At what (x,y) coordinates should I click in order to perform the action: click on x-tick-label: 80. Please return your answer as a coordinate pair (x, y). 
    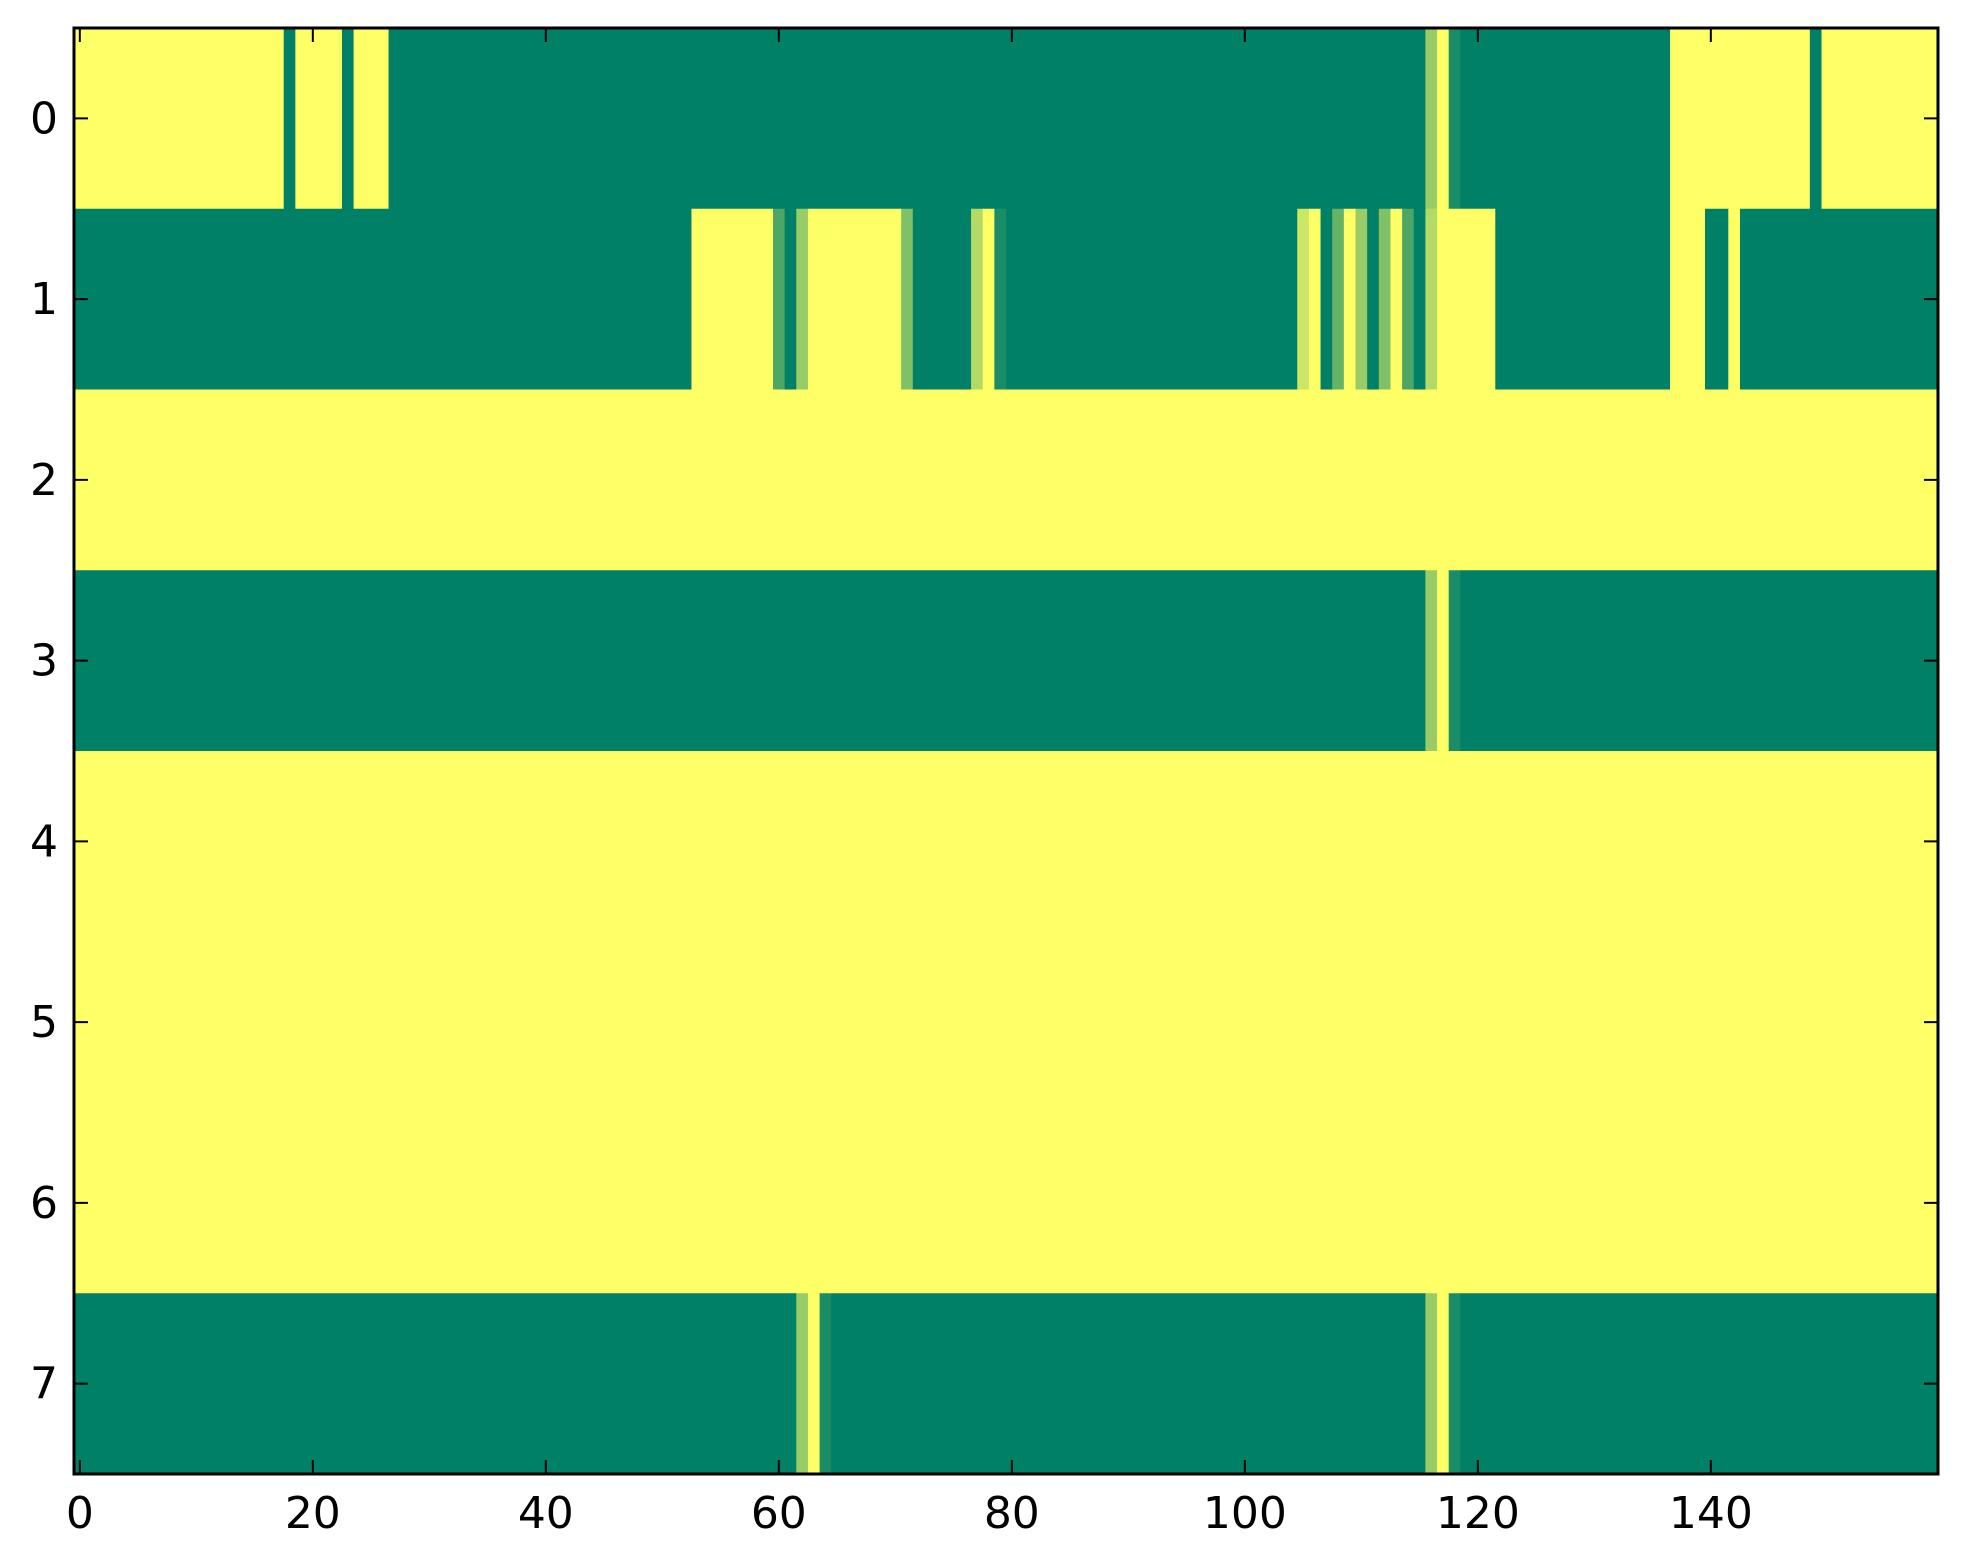
    Looking at the image, I should click on (1012, 1513).